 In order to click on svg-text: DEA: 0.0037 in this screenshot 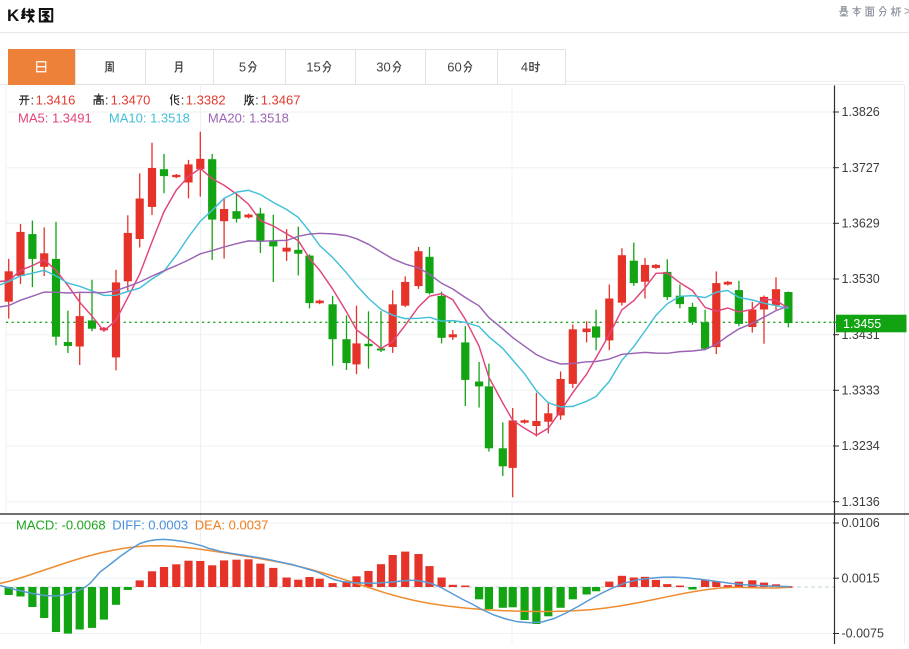, I will do `click(232, 525)`.